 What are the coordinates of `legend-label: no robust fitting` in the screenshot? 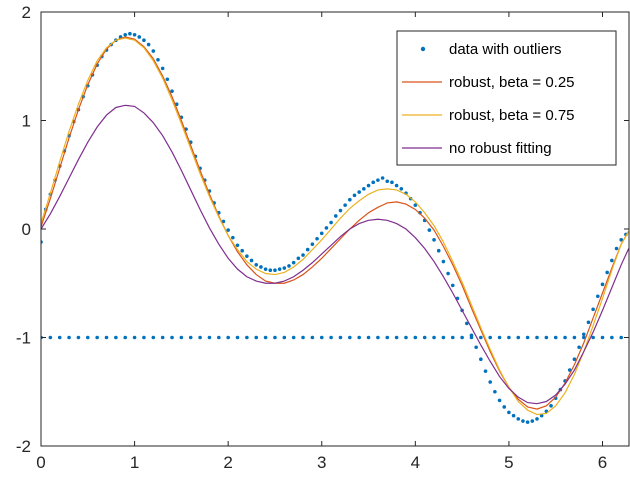 It's located at (500, 148).